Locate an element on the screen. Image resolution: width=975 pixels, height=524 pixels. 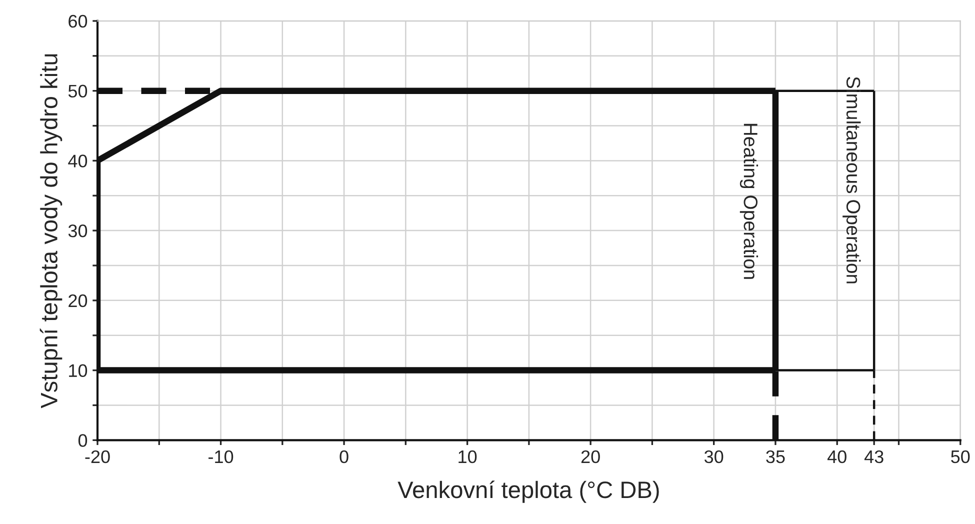
x-tick-label: -20 is located at coordinates (97, 457).